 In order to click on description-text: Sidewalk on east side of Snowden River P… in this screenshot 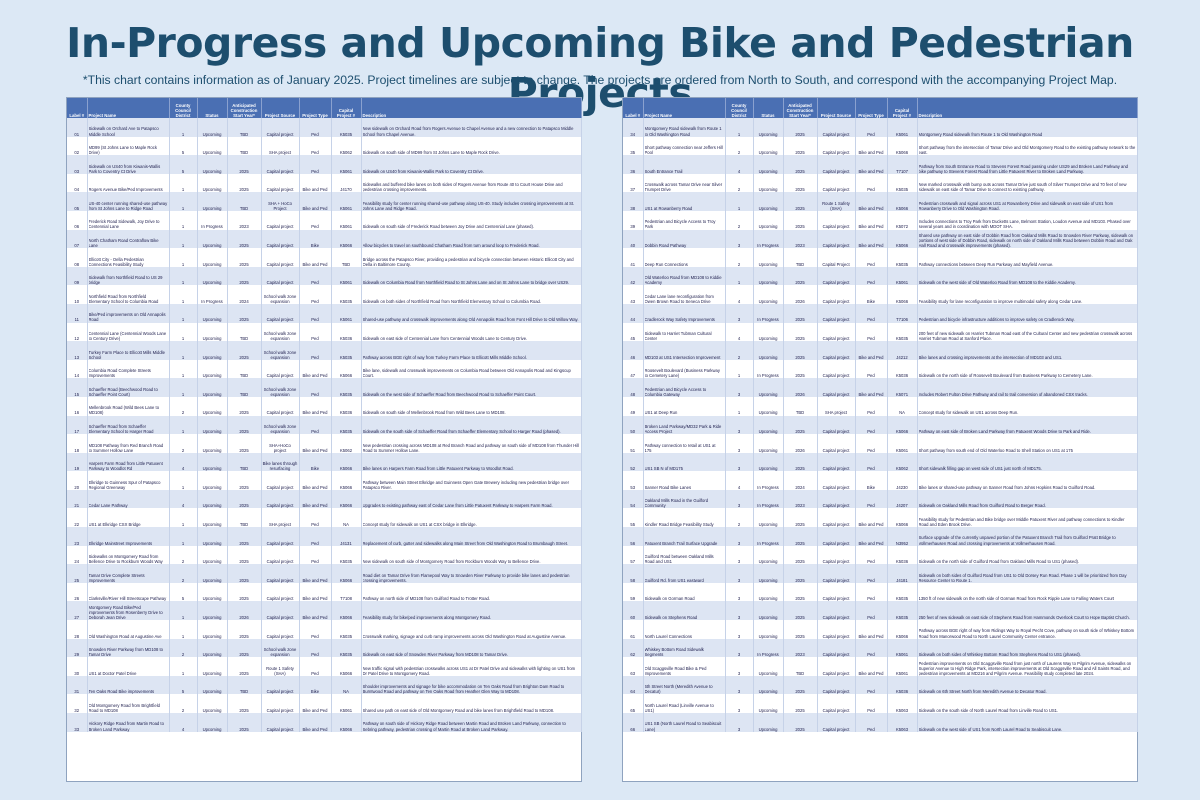, I will do `click(435, 655)`.